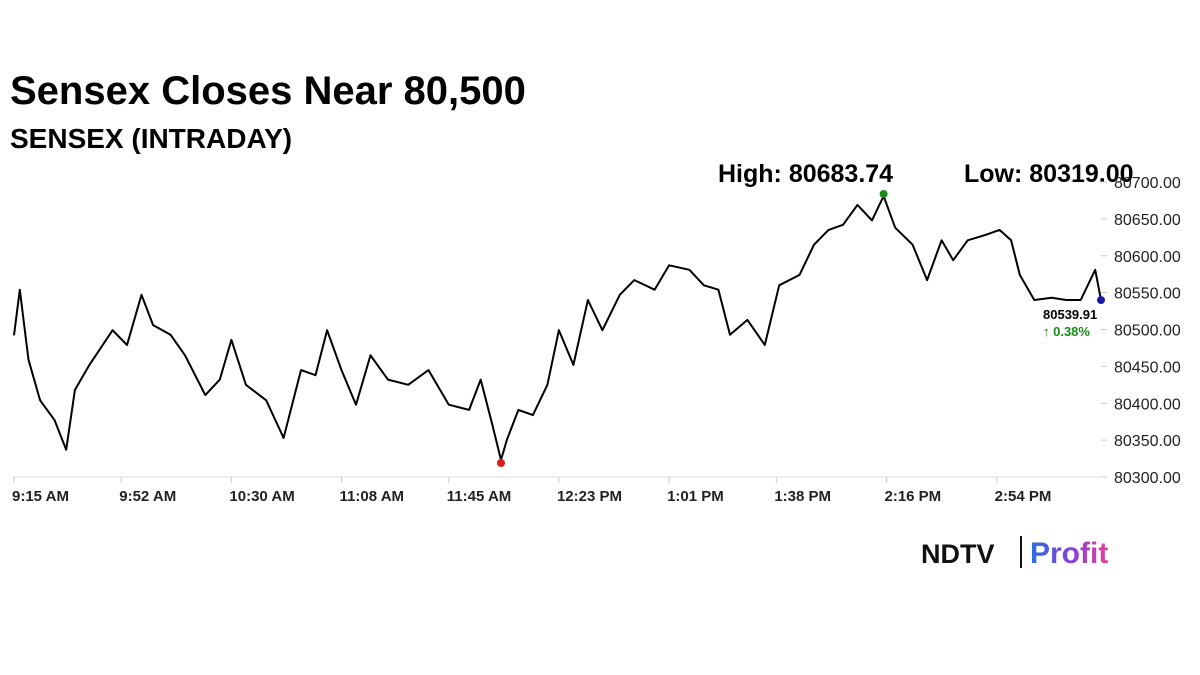  I want to click on x-tick-label: 1:01 PM, so click(695, 496).